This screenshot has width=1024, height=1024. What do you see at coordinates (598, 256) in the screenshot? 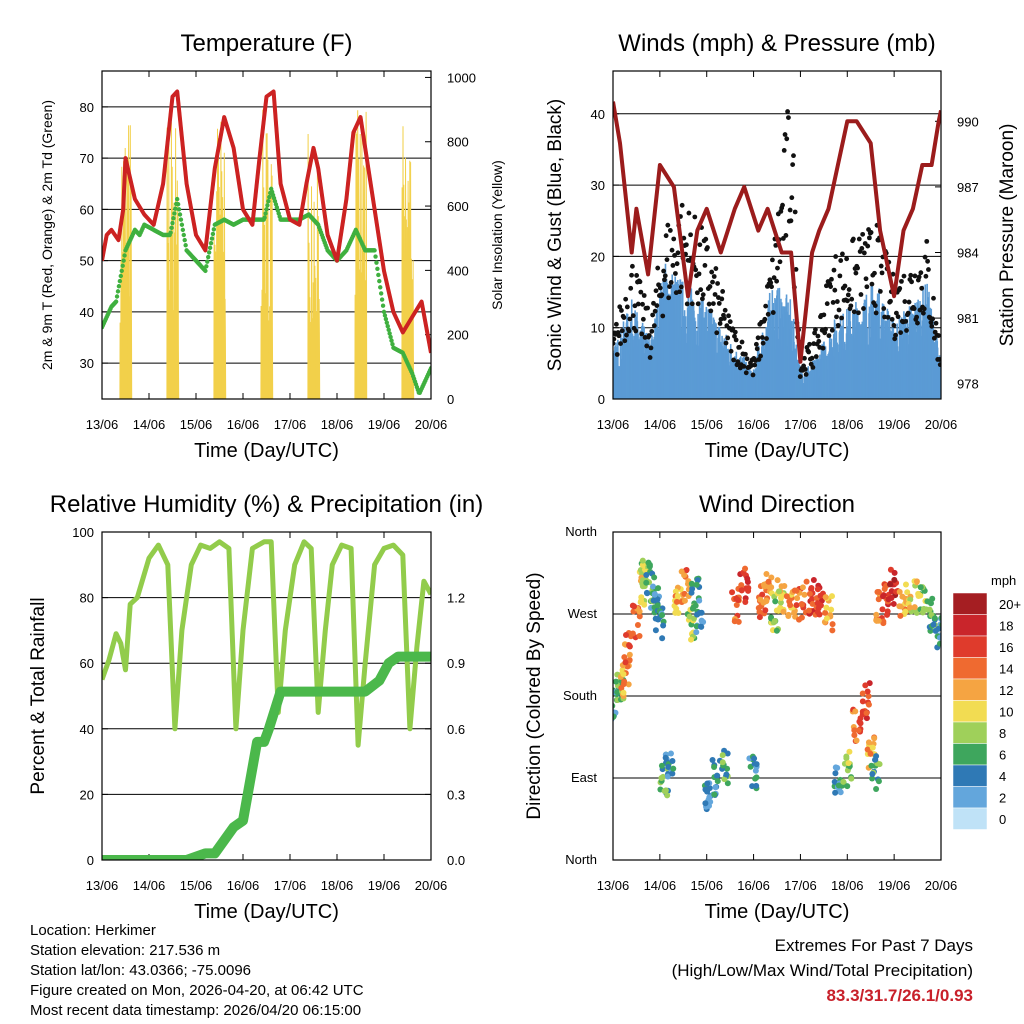
I see `y-tick-label: 20` at bounding box center [598, 256].